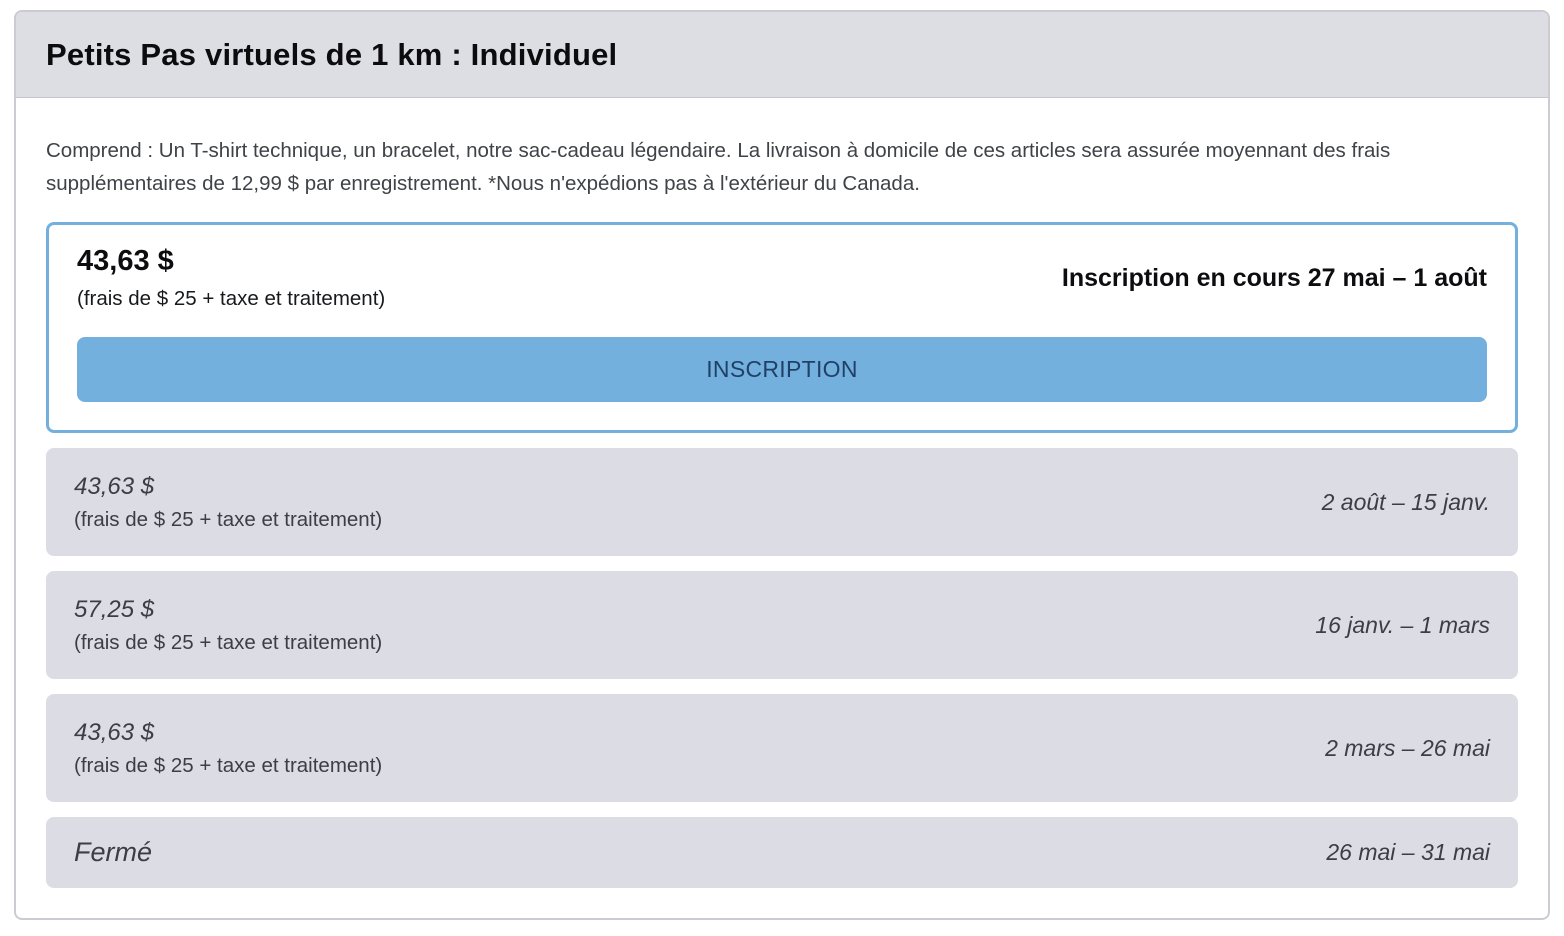 The width and height of the screenshot is (1564, 936). Describe the element at coordinates (1407, 747) in the screenshot. I see `period-dates: 2 mars – 26 mai` at that location.